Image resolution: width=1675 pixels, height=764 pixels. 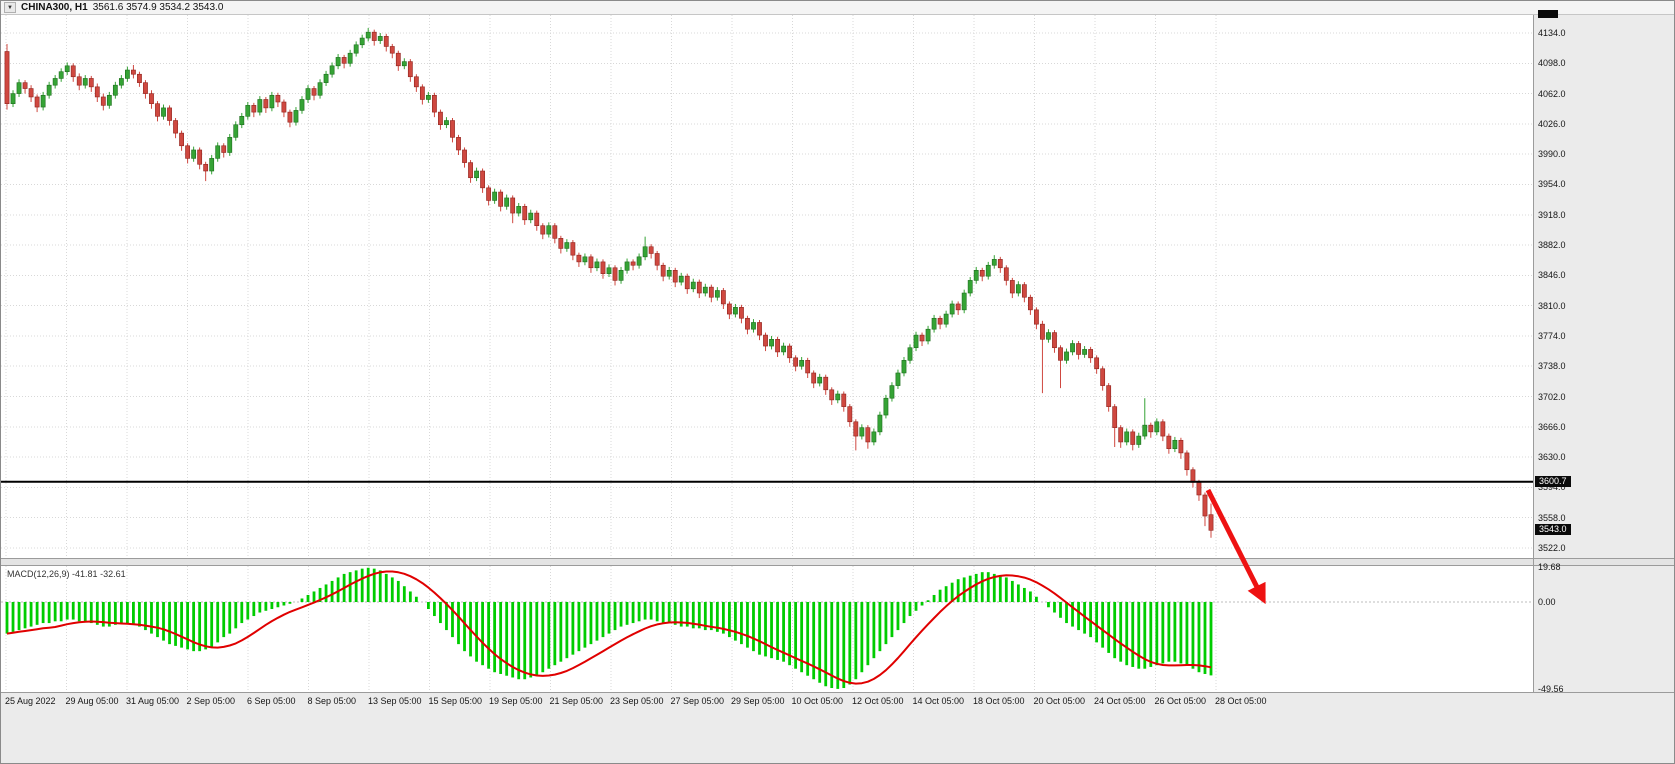 I want to click on time-tick-label: 31 Aug 05:00, so click(x=153, y=701).